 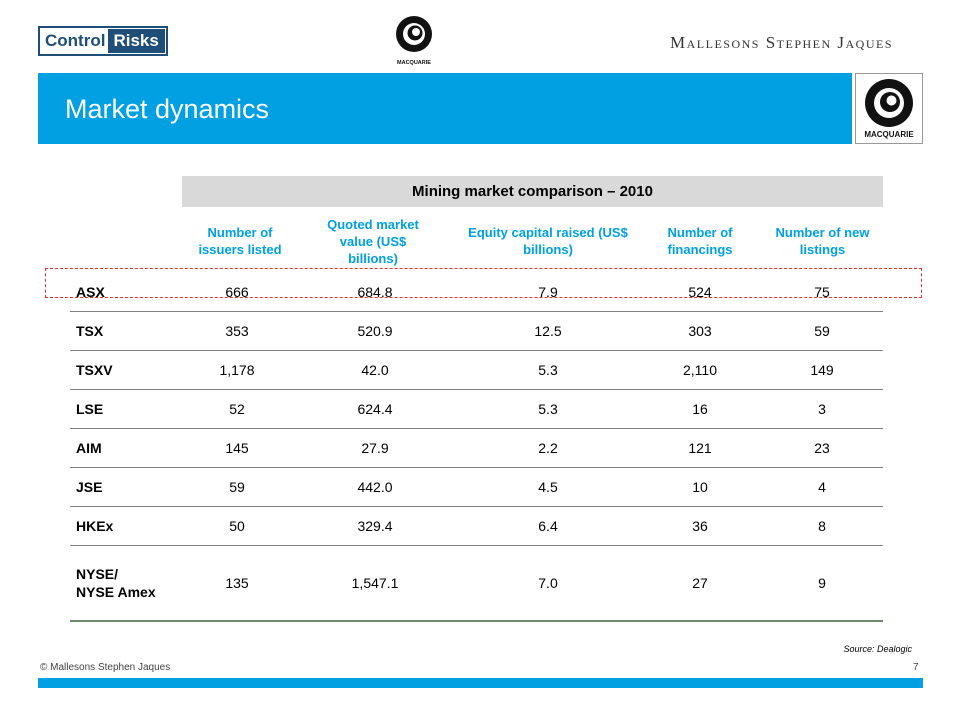 I want to click on cell-issuers: 1,178, so click(x=237, y=369).